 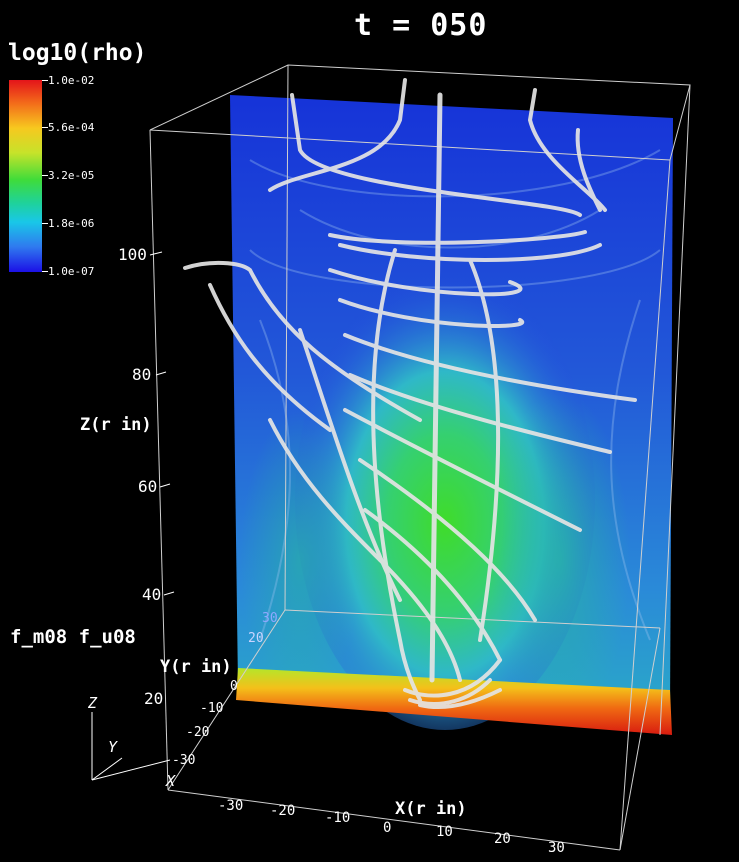 What do you see at coordinates (431, 809) in the screenshot?
I see `x-axis-label: X(r in)` at bounding box center [431, 809].